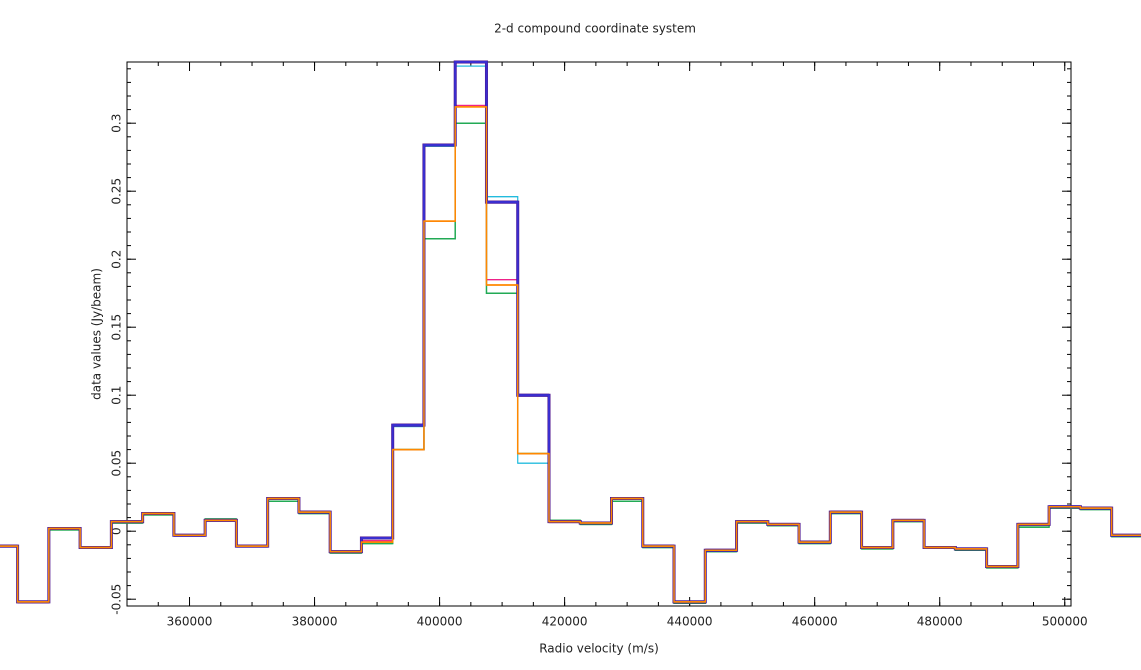 Image resolution: width=1141 pixels, height=670 pixels. I want to click on y-axis-label: data values (Jy/beam), so click(97, 334).